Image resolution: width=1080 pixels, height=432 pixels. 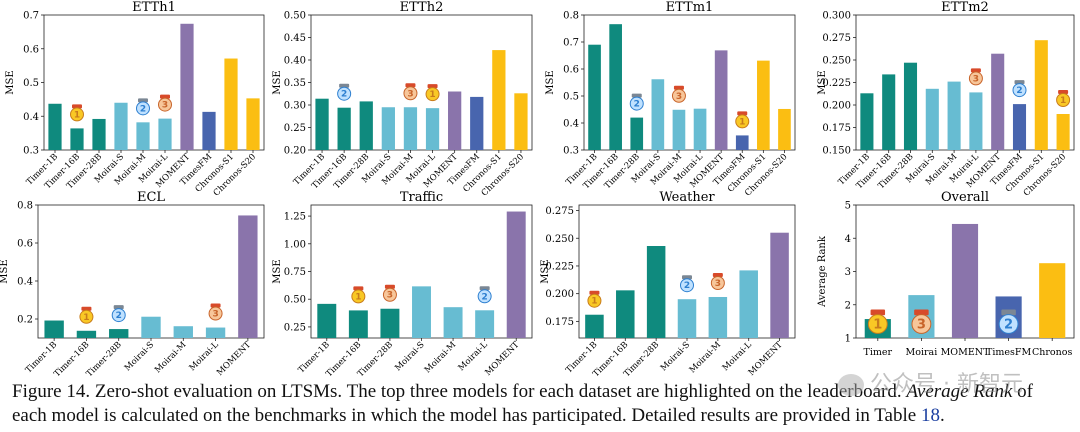 I want to click on y-tick-label: 0.175, so click(x=836, y=128).